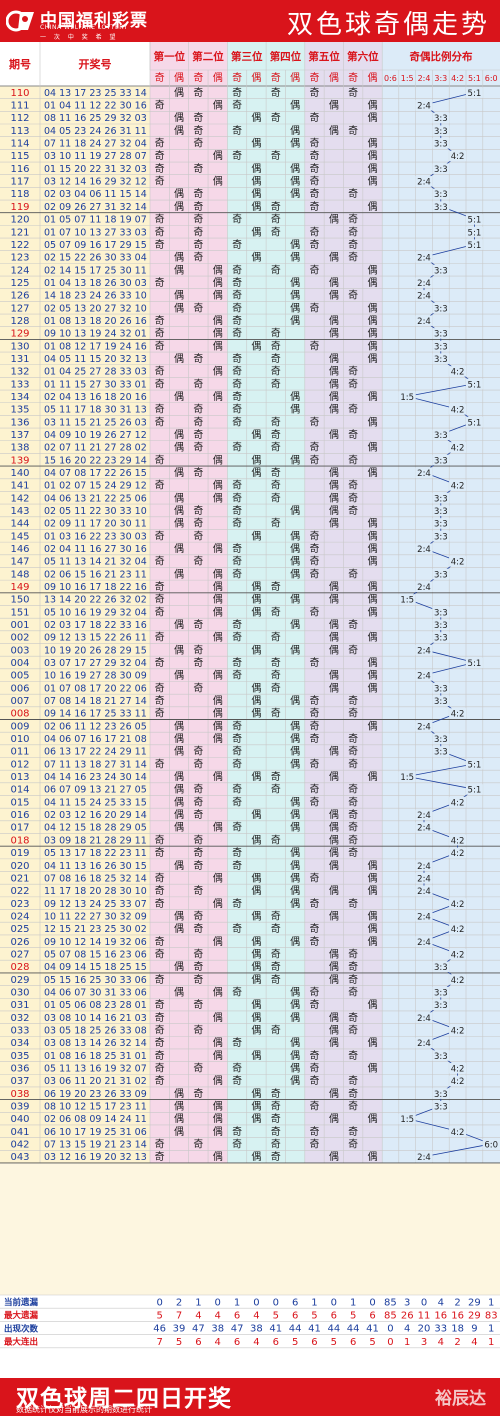 The height and width of the screenshot is (1416, 500). What do you see at coordinates (19, 967) in the screenshot?
I see `period-cell: 028` at bounding box center [19, 967].